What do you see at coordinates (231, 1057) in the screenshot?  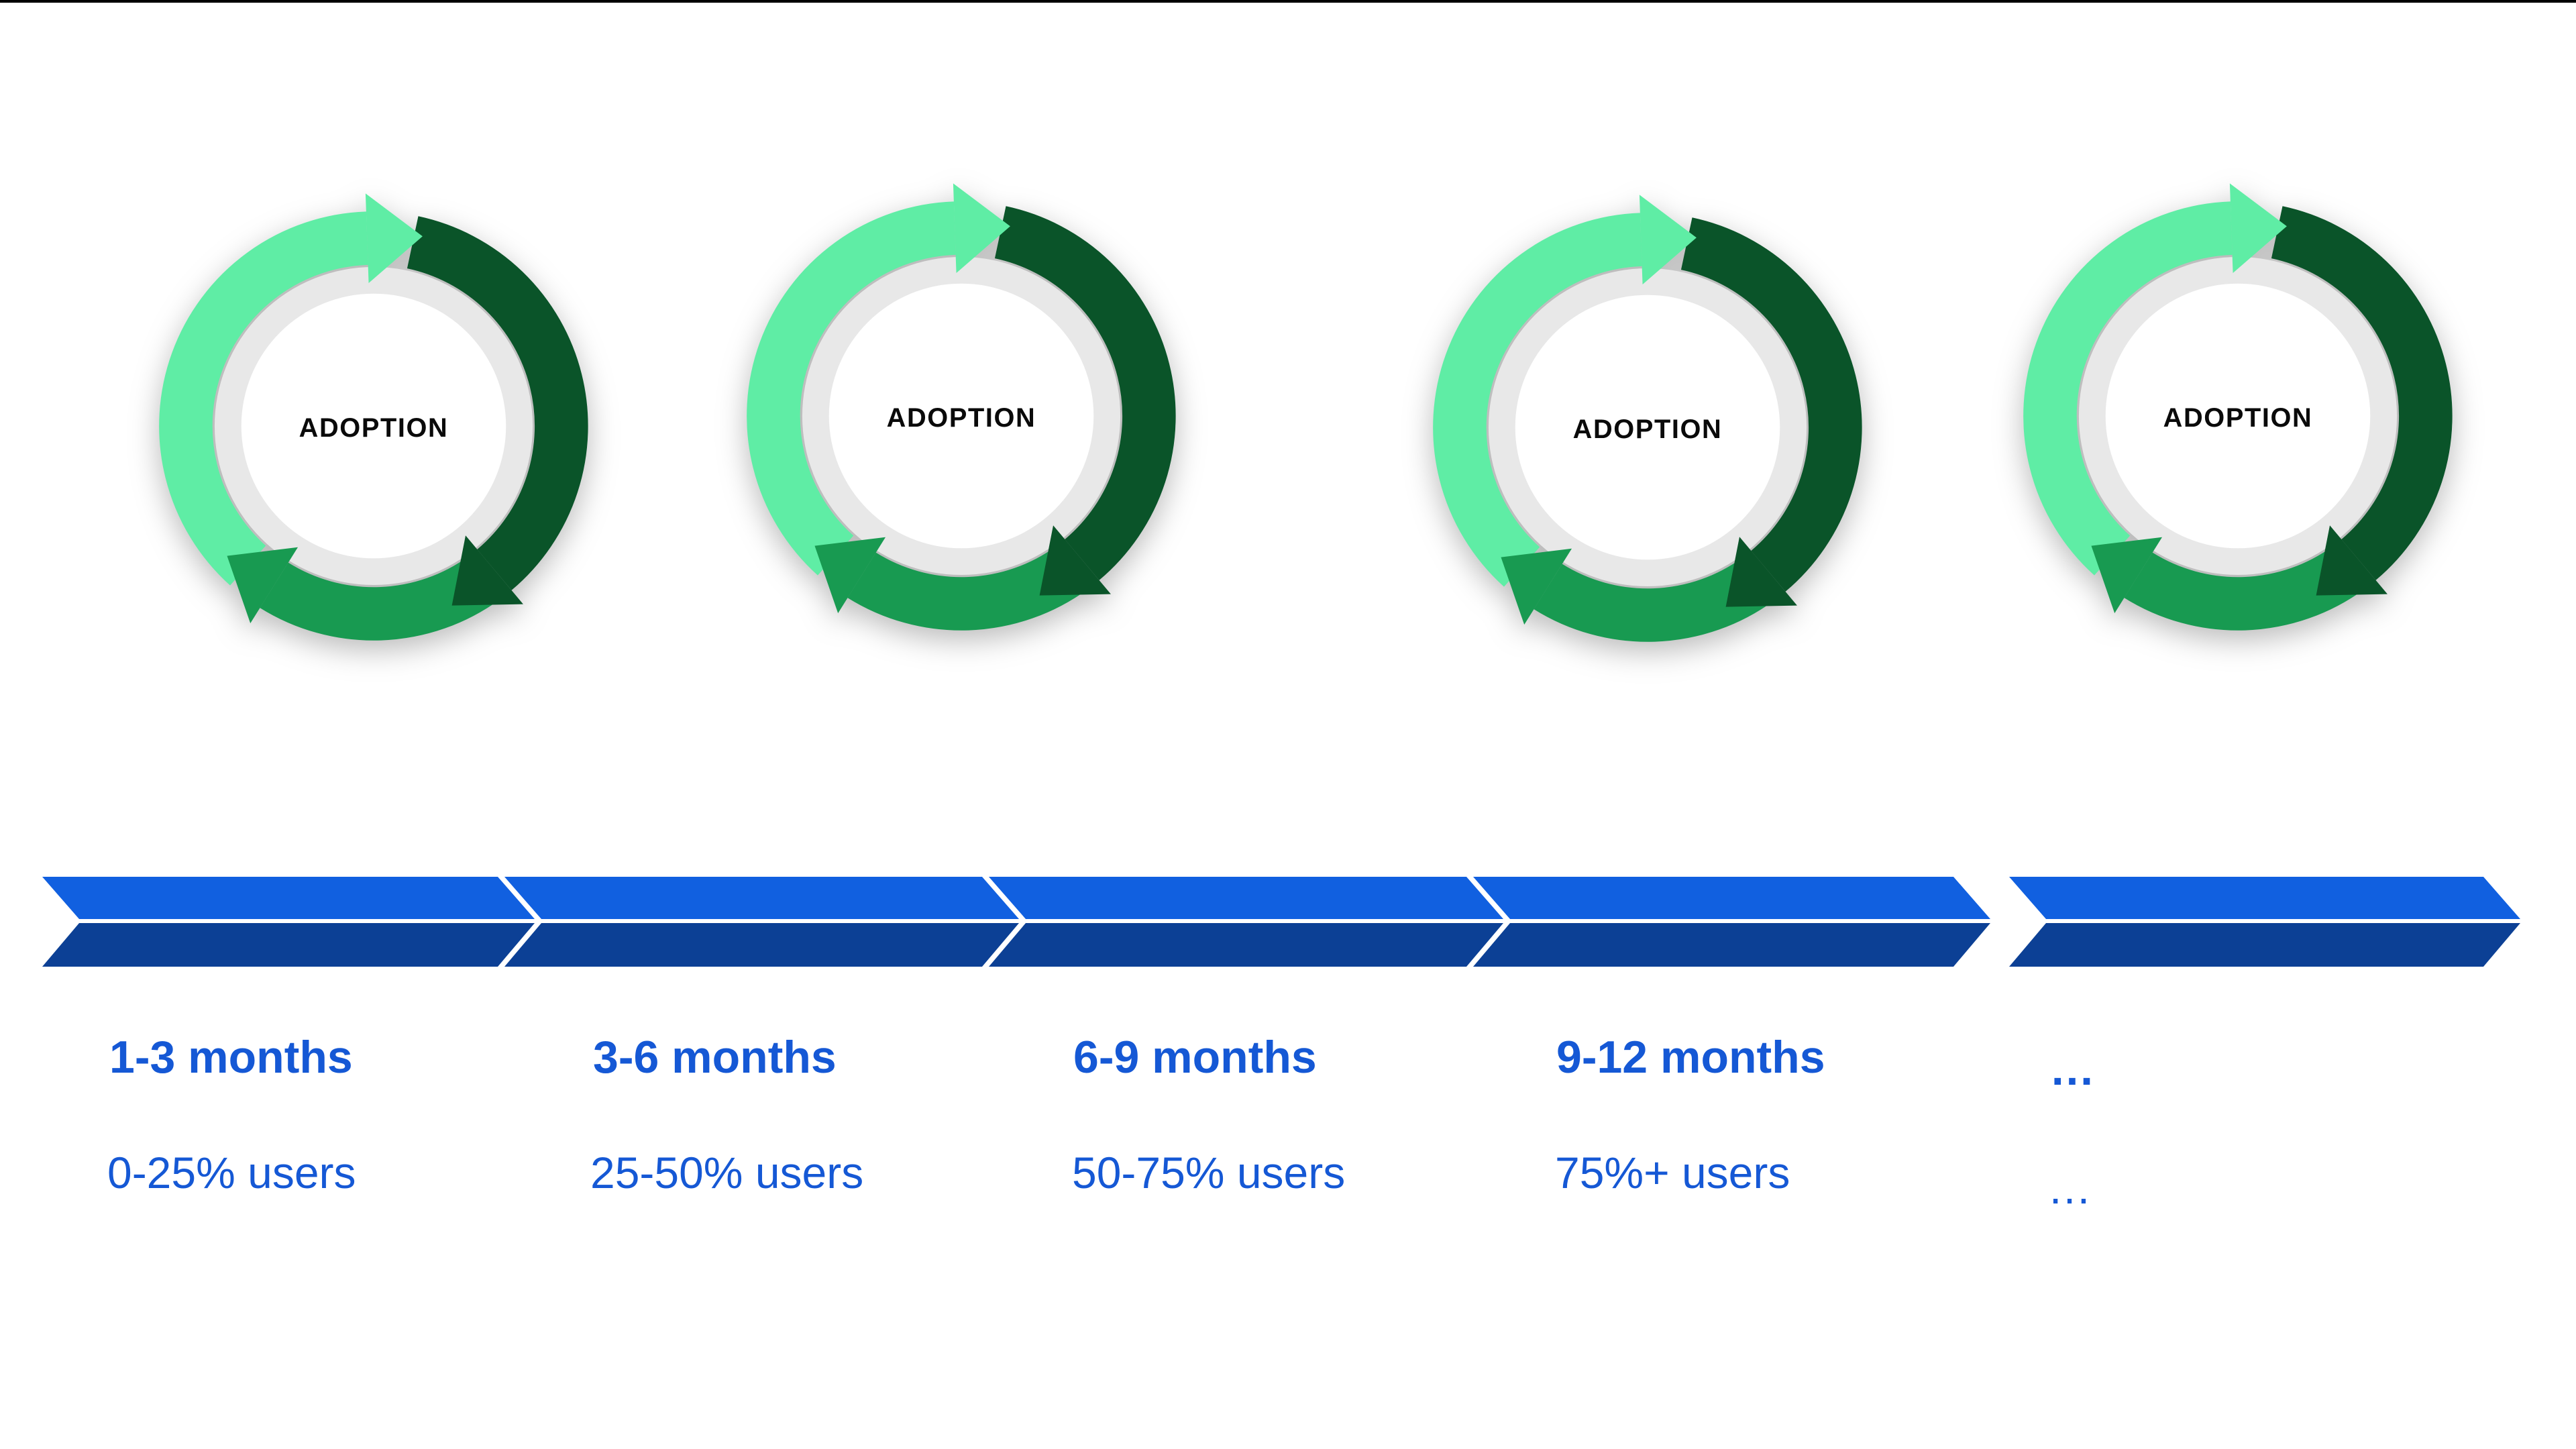 I see `phase-1-months-label: 1-3 months` at bounding box center [231, 1057].